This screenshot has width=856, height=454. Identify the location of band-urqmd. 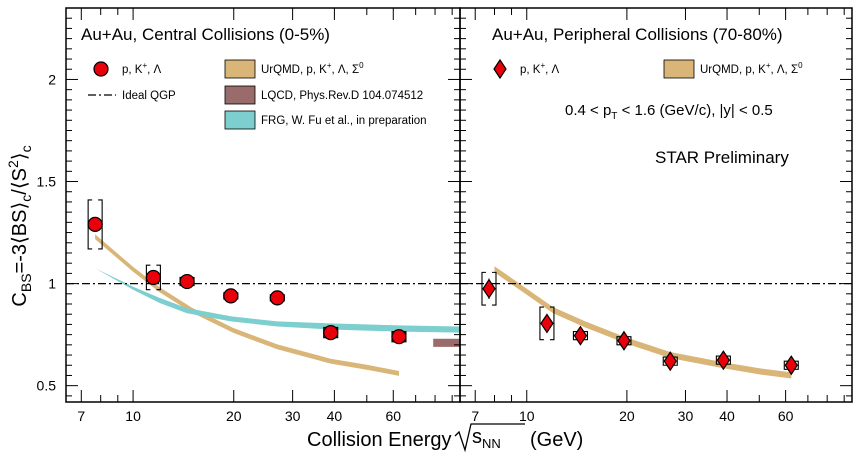
(247, 305).